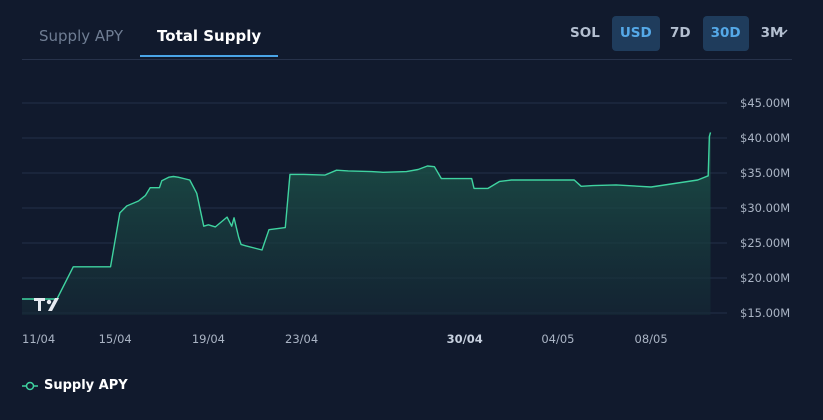 Image resolution: width=823 pixels, height=420 pixels. What do you see at coordinates (208, 339) in the screenshot?
I see `x-tick-label: 19/04` at bounding box center [208, 339].